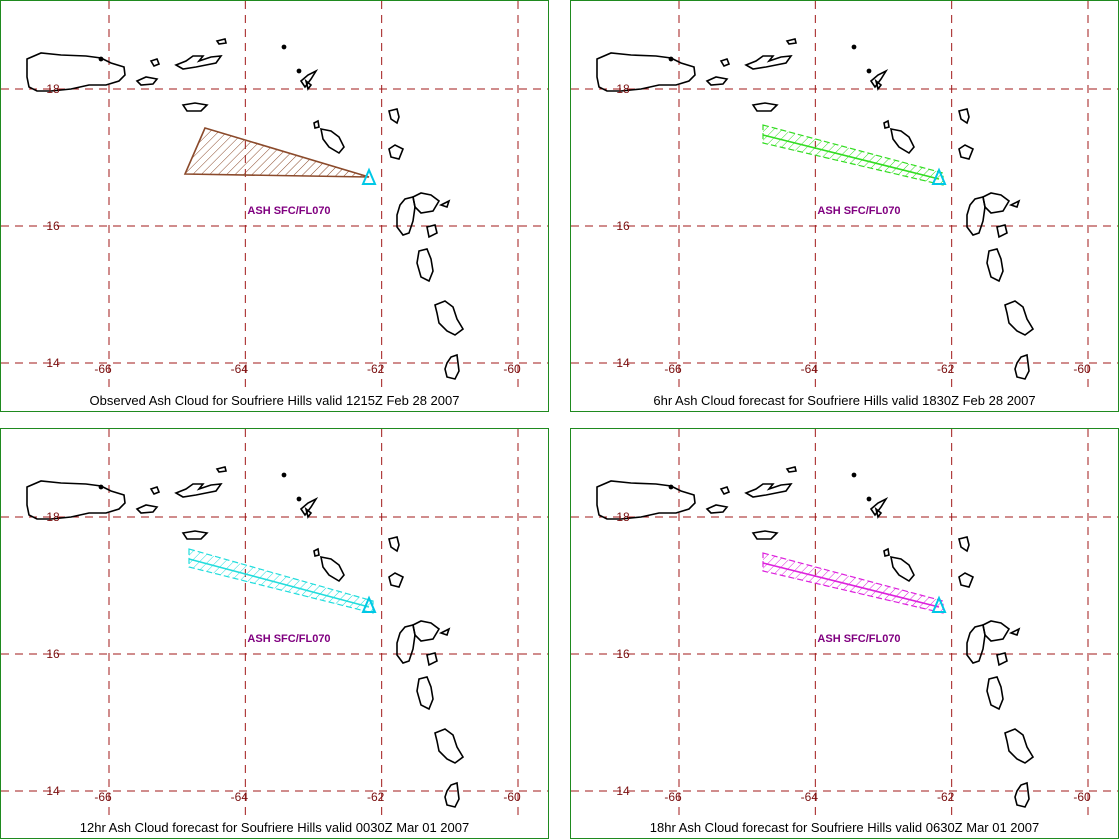 The height and width of the screenshot is (839, 1119). I want to click on longitude-tick-label: -66, so click(103, 797).